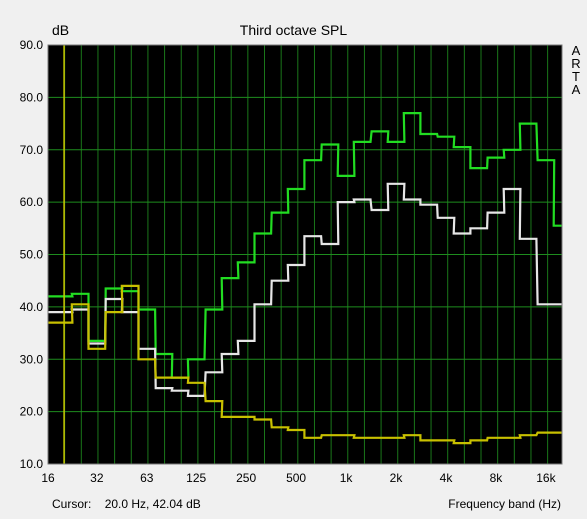 Image resolution: width=587 pixels, height=519 pixels. I want to click on x-tick-label: 16, so click(48, 478).